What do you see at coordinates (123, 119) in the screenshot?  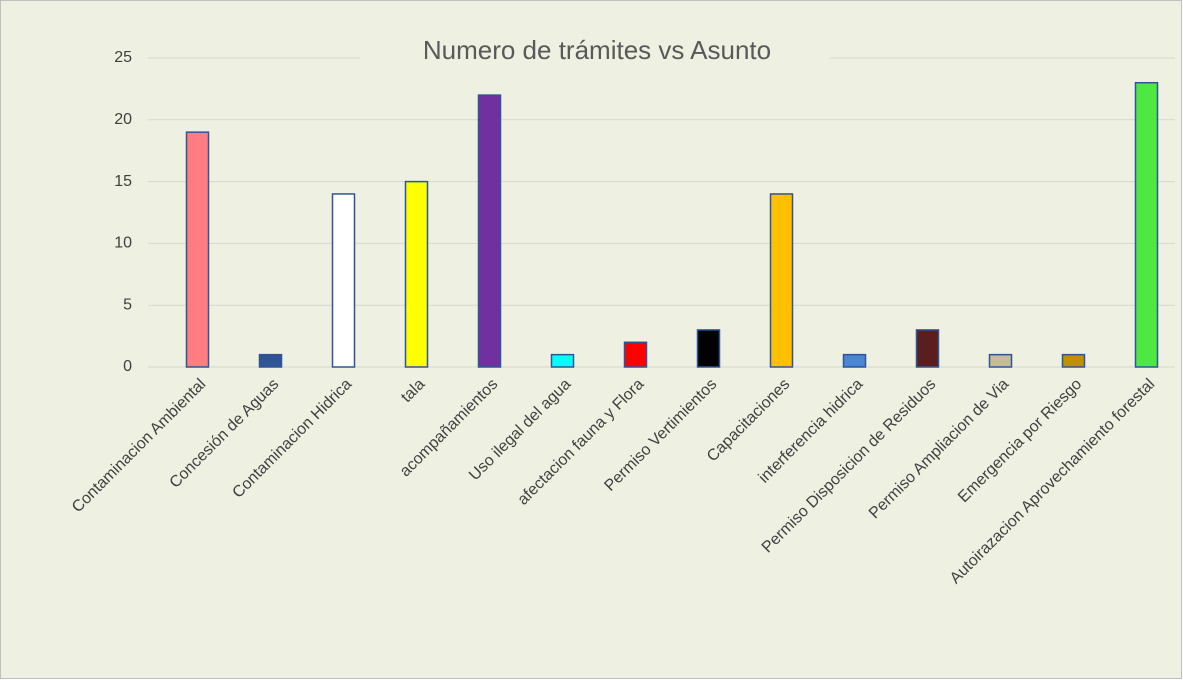 I see `y-tick-label: 20` at bounding box center [123, 119].